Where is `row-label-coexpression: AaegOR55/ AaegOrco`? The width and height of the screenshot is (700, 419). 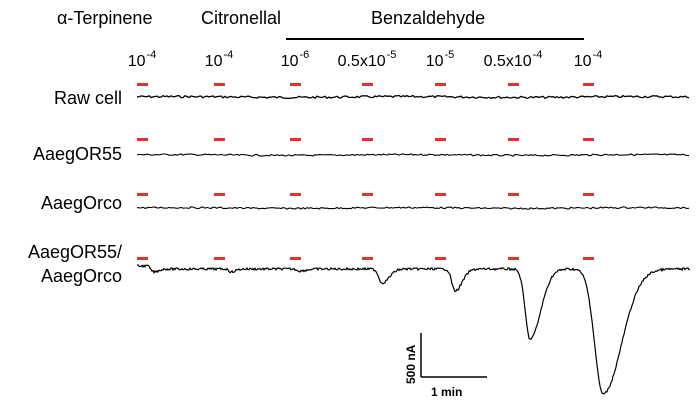
row-label-coexpression: AaegOR55/ AaegOrco is located at coordinates (75, 264).